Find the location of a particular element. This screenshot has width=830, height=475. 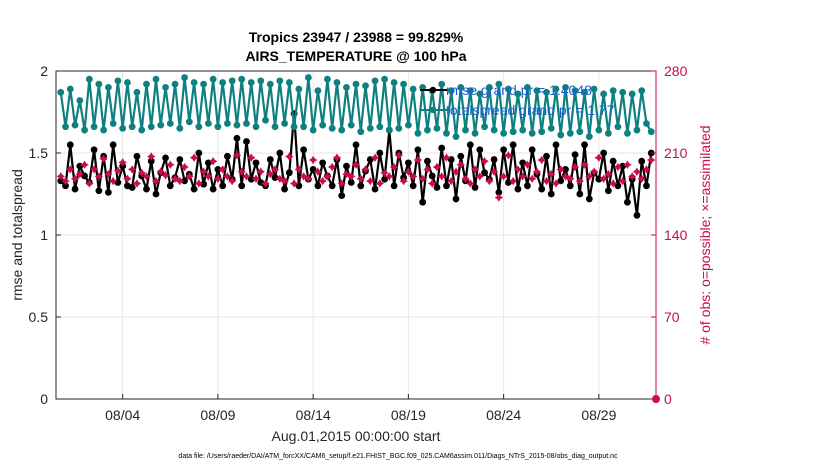

obs-marker-origin is located at coordinates (656, 399).